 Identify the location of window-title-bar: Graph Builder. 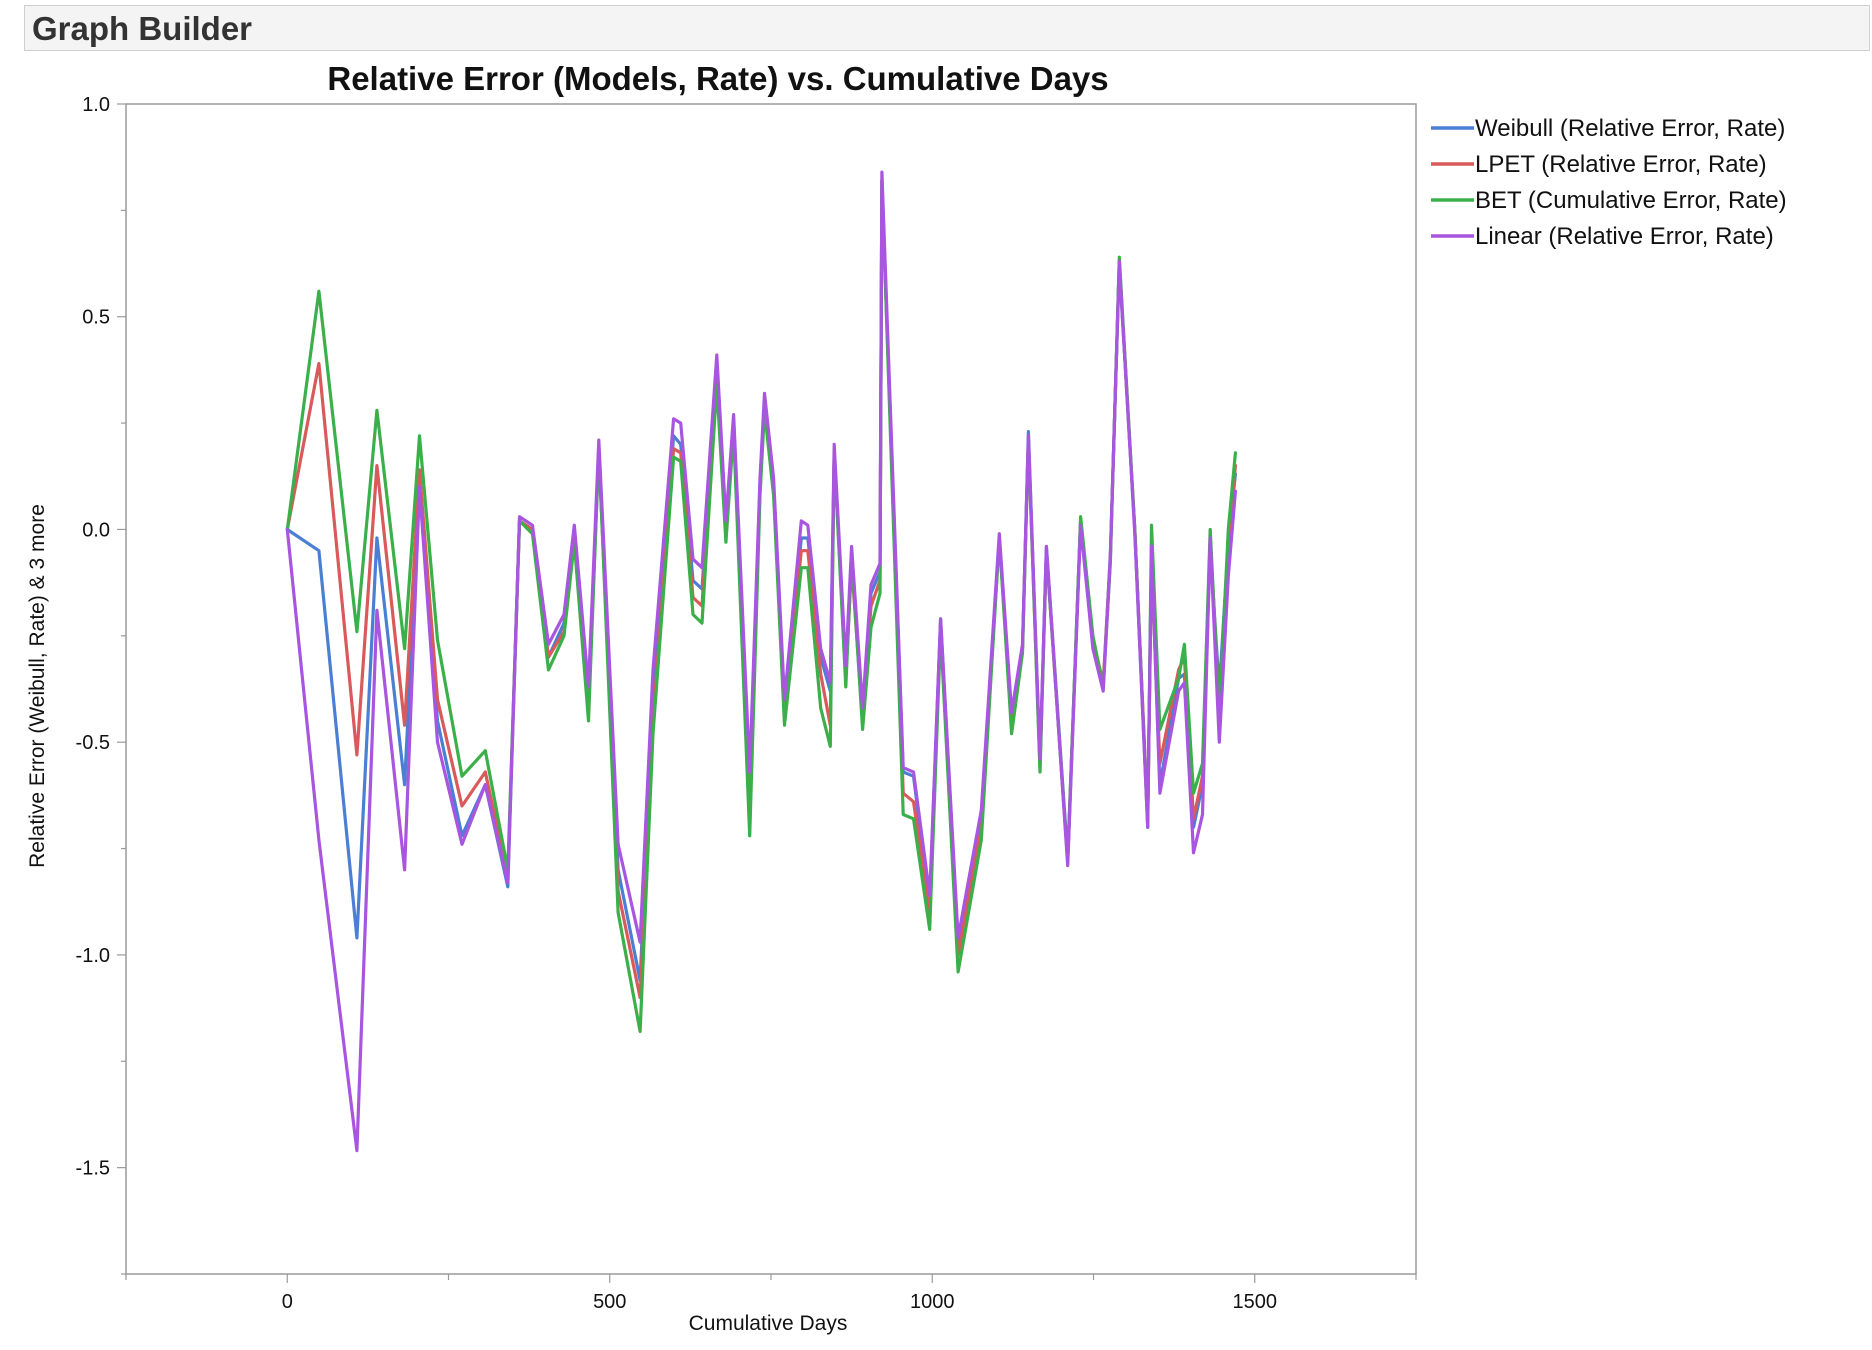
(947, 28).